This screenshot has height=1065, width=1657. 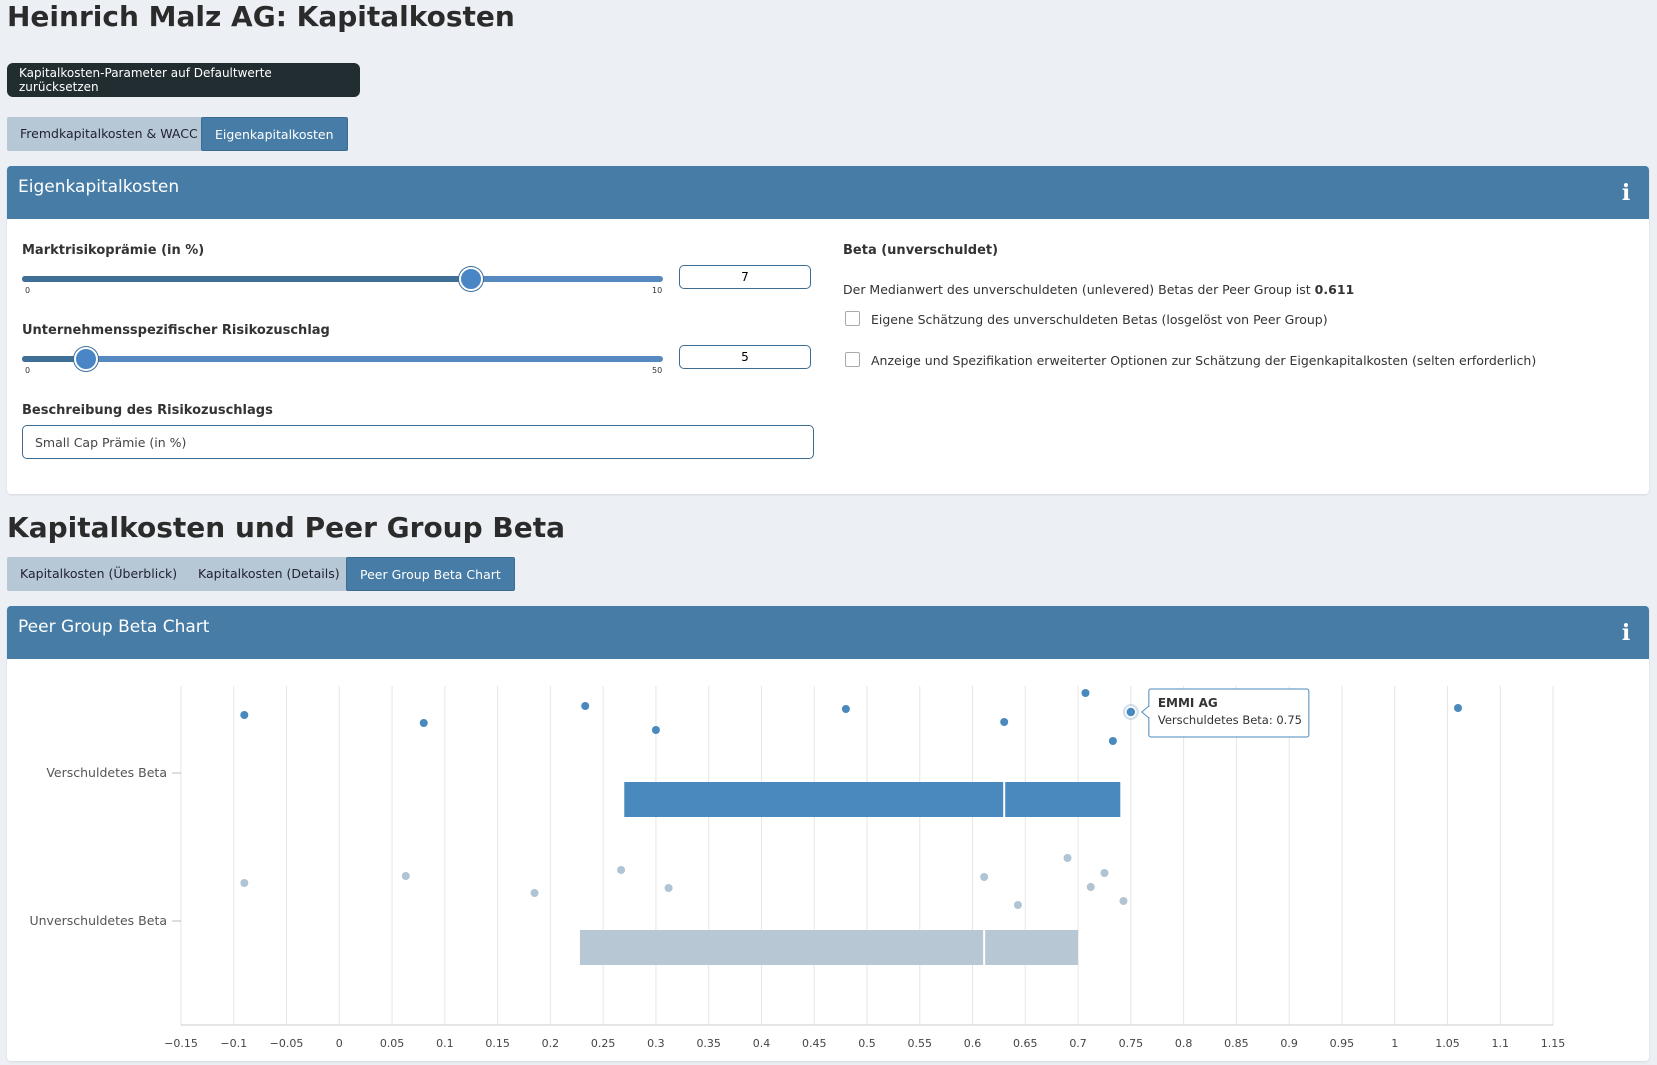 I want to click on slider-max-label: 50, so click(x=657, y=370).